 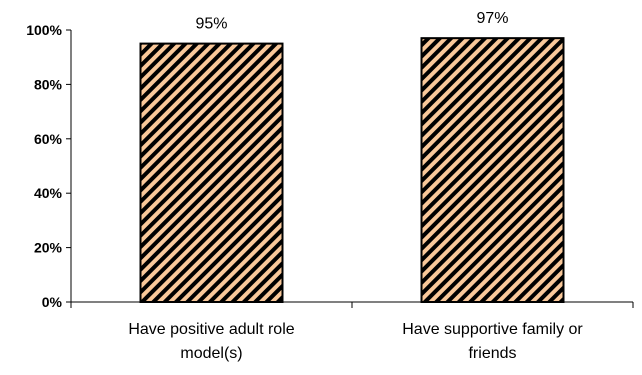 What do you see at coordinates (211, 353) in the screenshot?
I see `category-label: model(s)` at bounding box center [211, 353].